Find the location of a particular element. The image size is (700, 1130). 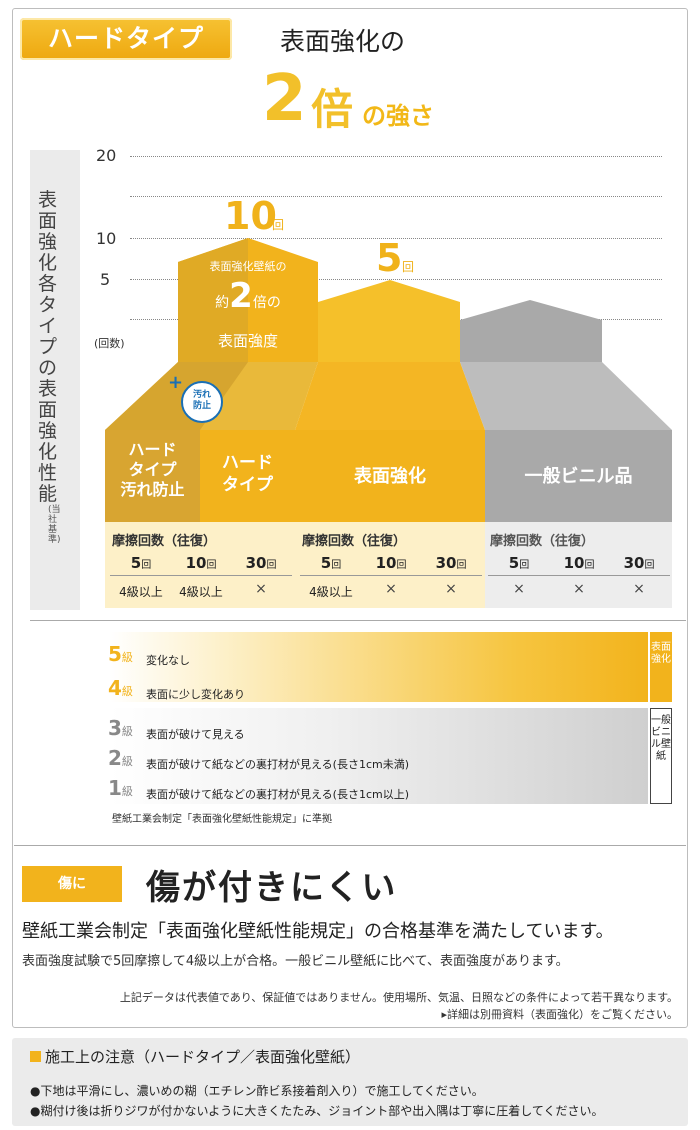

legend-tag-surface: 表面強化 is located at coordinates (661, 667).